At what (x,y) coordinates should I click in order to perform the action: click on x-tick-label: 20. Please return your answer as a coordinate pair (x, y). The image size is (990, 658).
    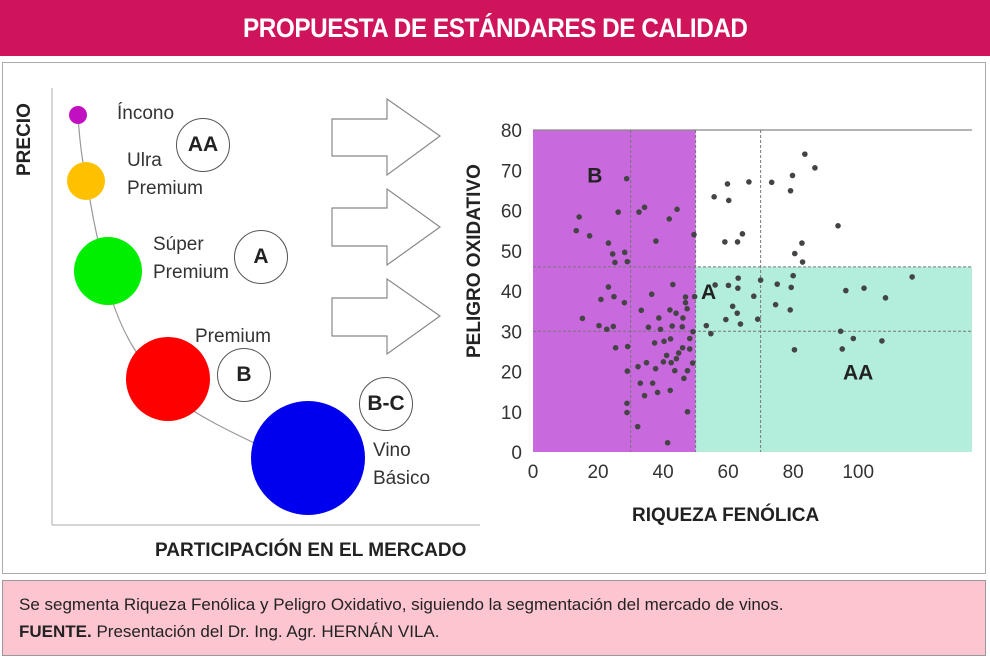
    Looking at the image, I should click on (597, 472).